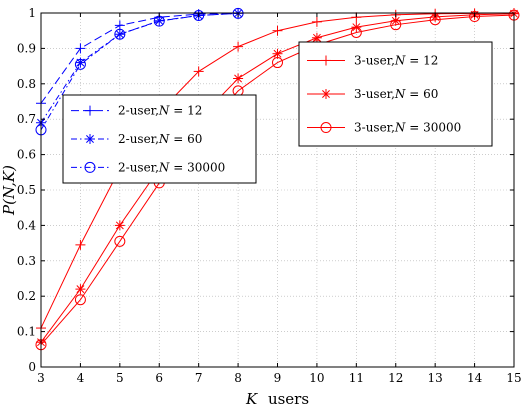  What do you see at coordinates (430, 94) in the screenshot?
I see `legend-label-value: 60` at bounding box center [430, 94].